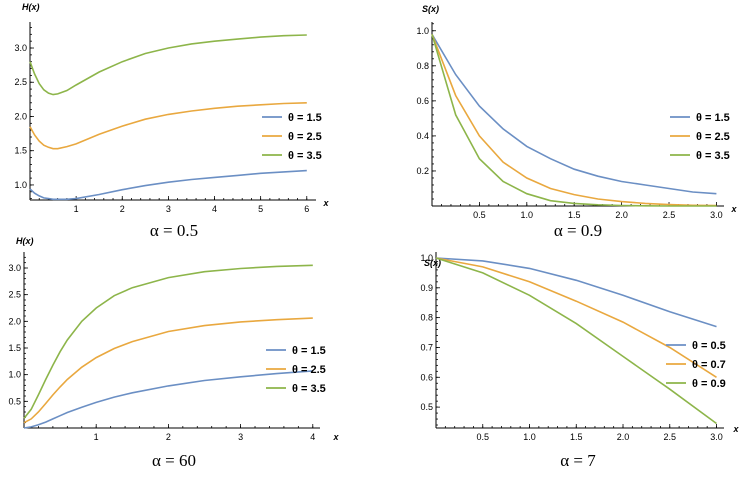  What do you see at coordinates (426, 288) in the screenshot?
I see `y-tick-label: 0.9` at bounding box center [426, 288].